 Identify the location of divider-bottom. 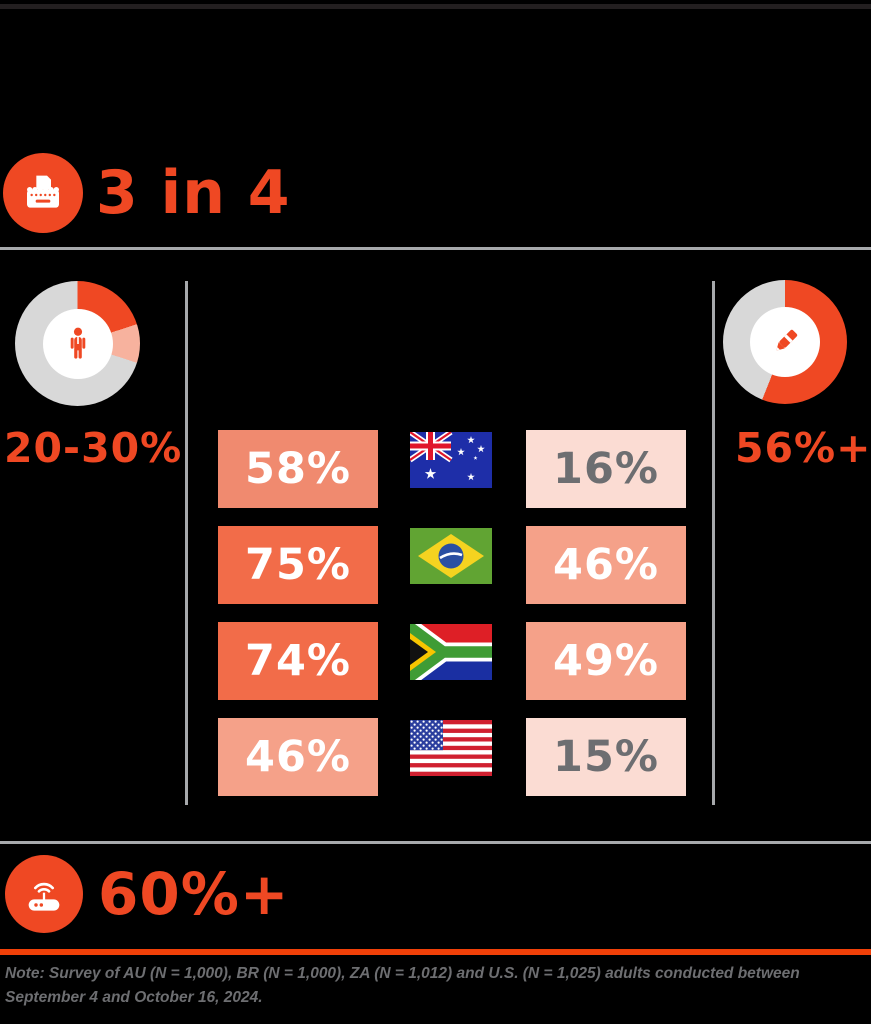
(435, 842).